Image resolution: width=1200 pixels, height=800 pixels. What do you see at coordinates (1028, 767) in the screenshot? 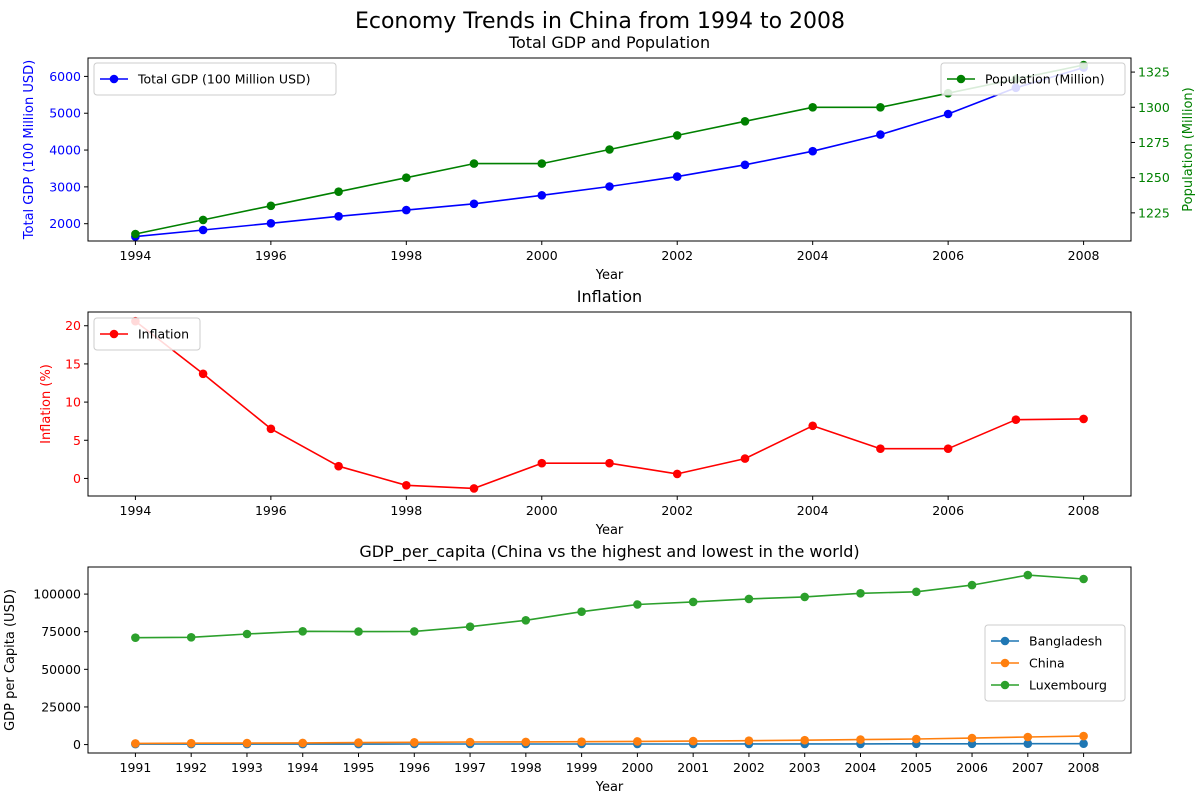
I see `x-tick-label: 2007` at bounding box center [1028, 767].